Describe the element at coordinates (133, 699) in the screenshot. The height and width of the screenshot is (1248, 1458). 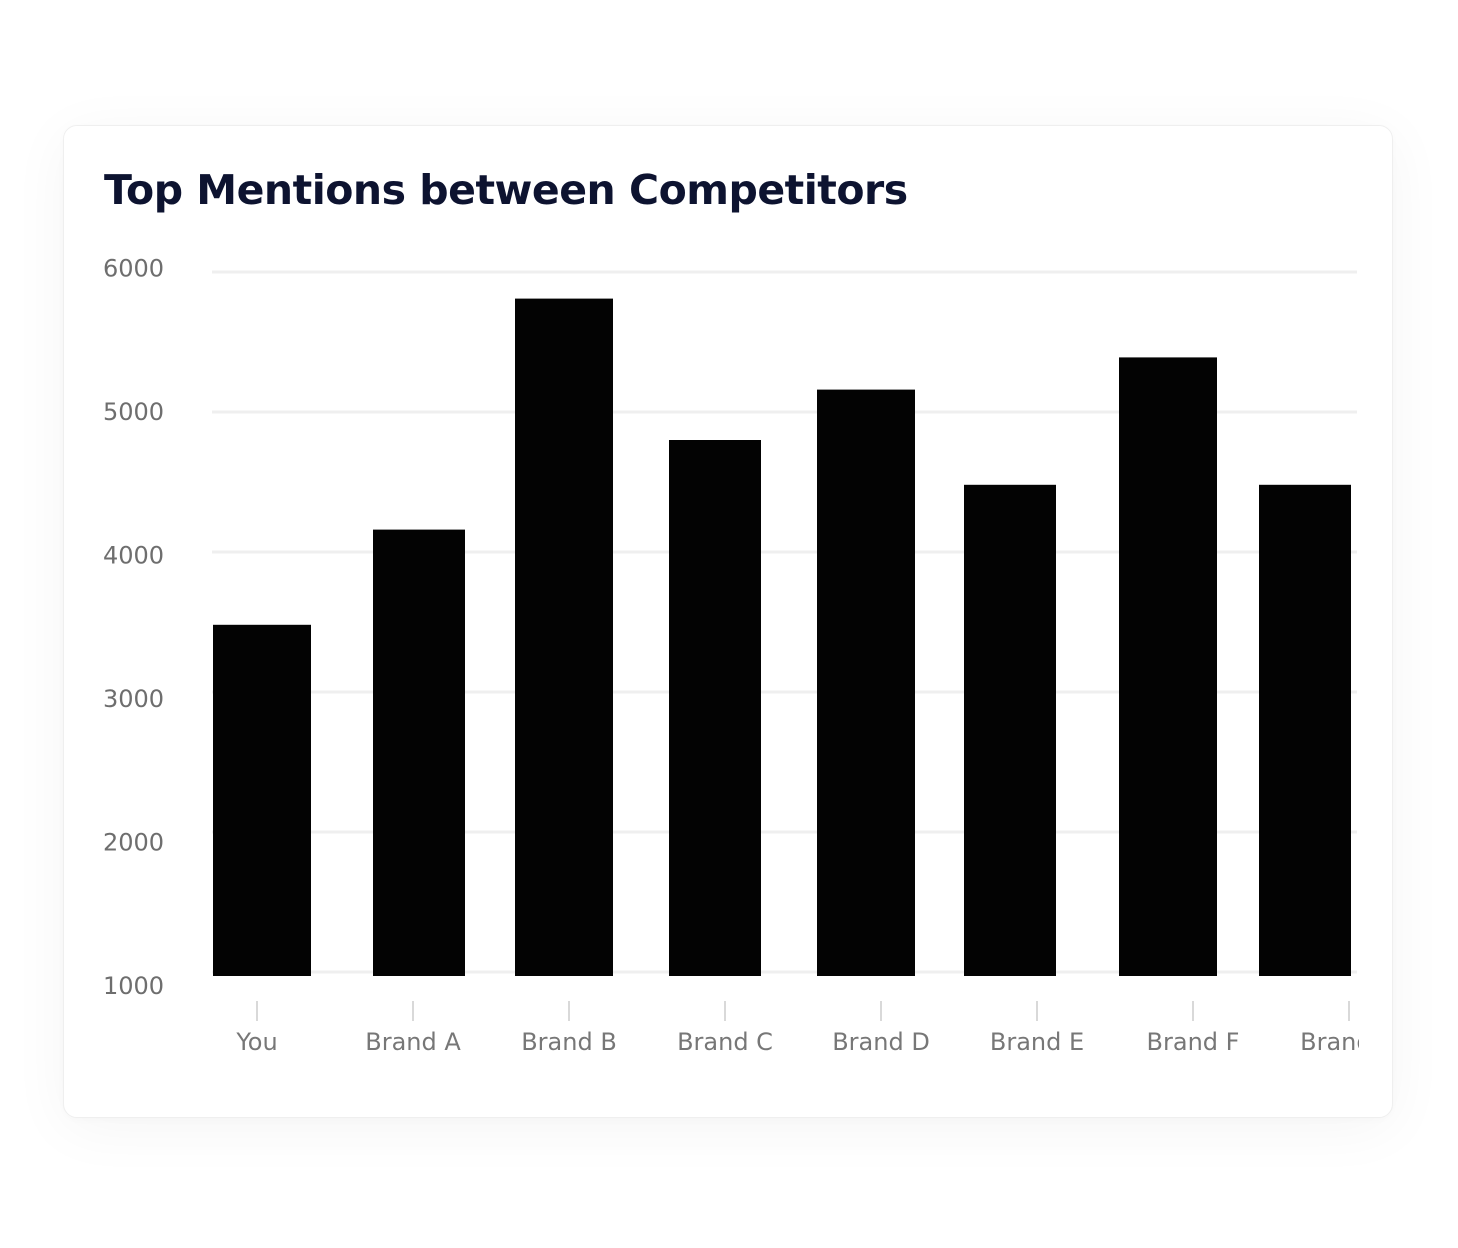
I see `y-tick-label: 3000` at that location.